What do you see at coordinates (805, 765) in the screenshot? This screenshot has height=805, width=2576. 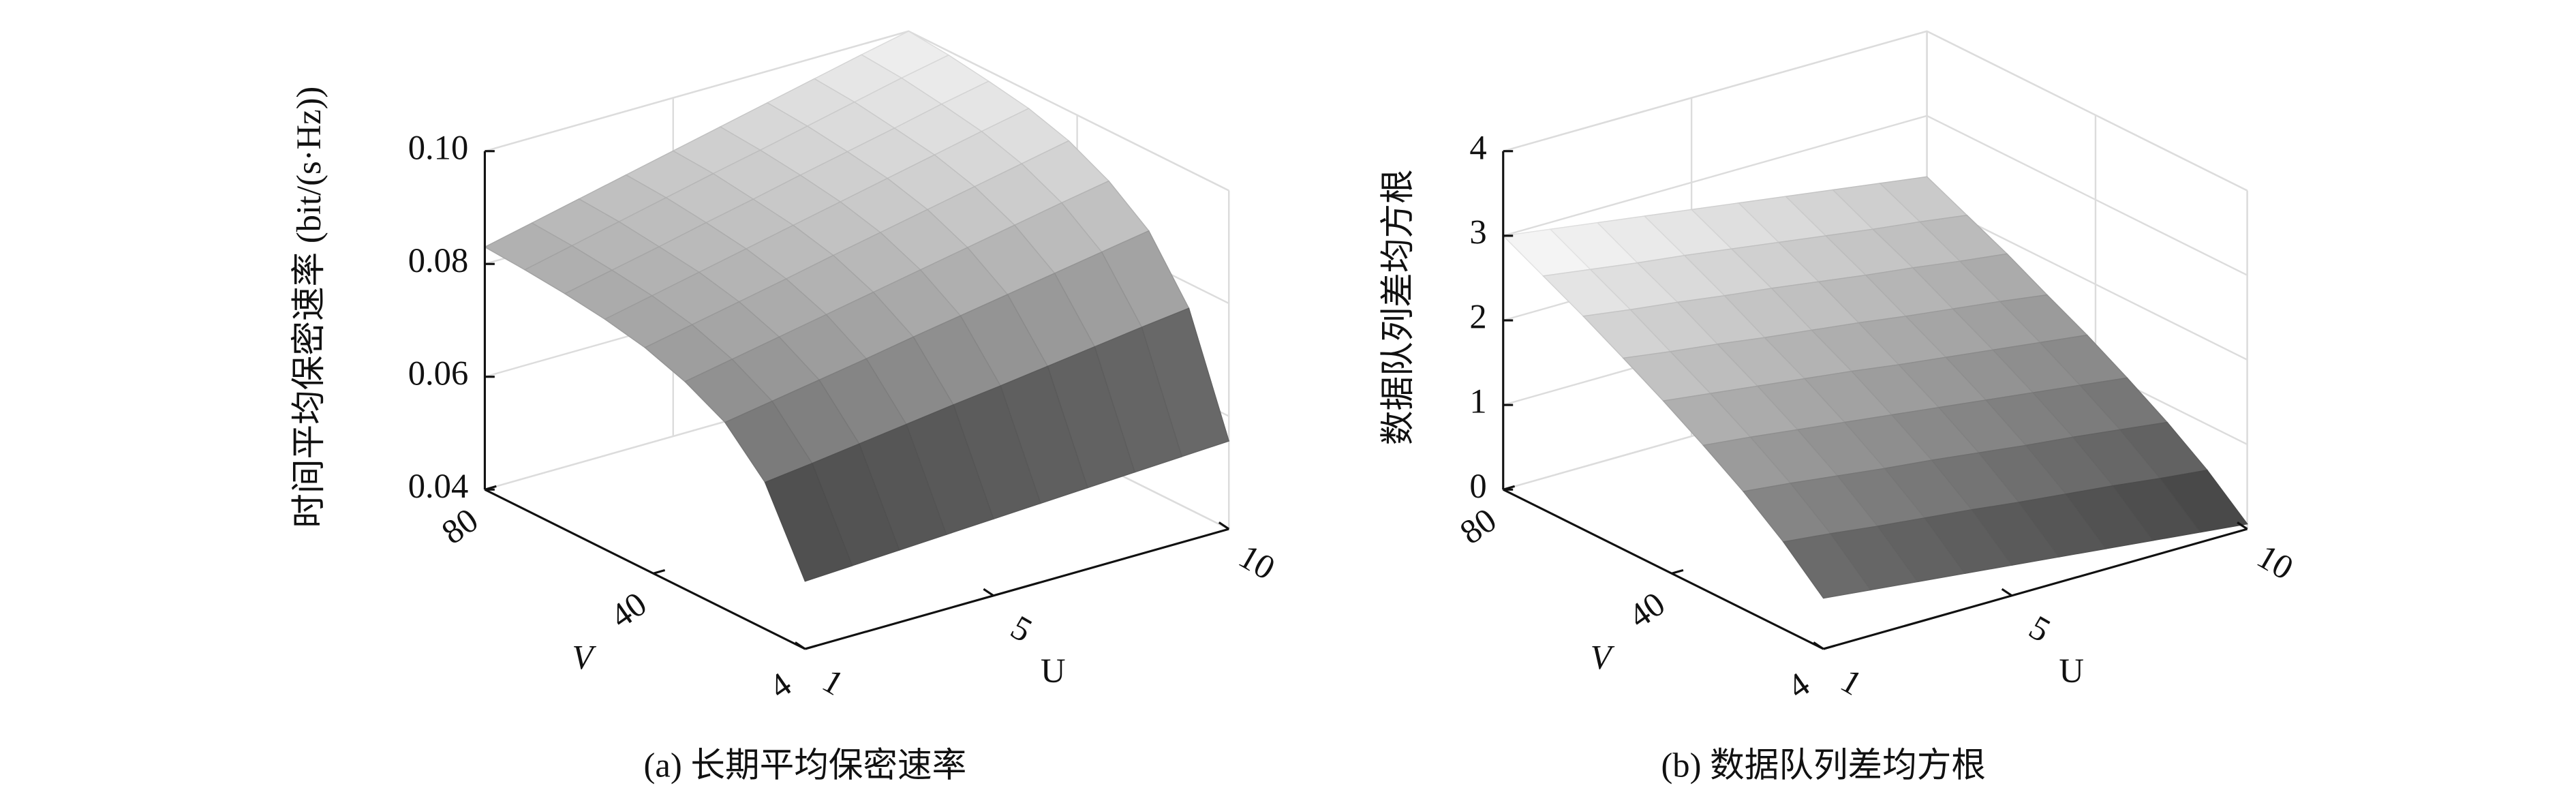 I see `chart-caption: (a) 长期平均保密速率` at bounding box center [805, 765].